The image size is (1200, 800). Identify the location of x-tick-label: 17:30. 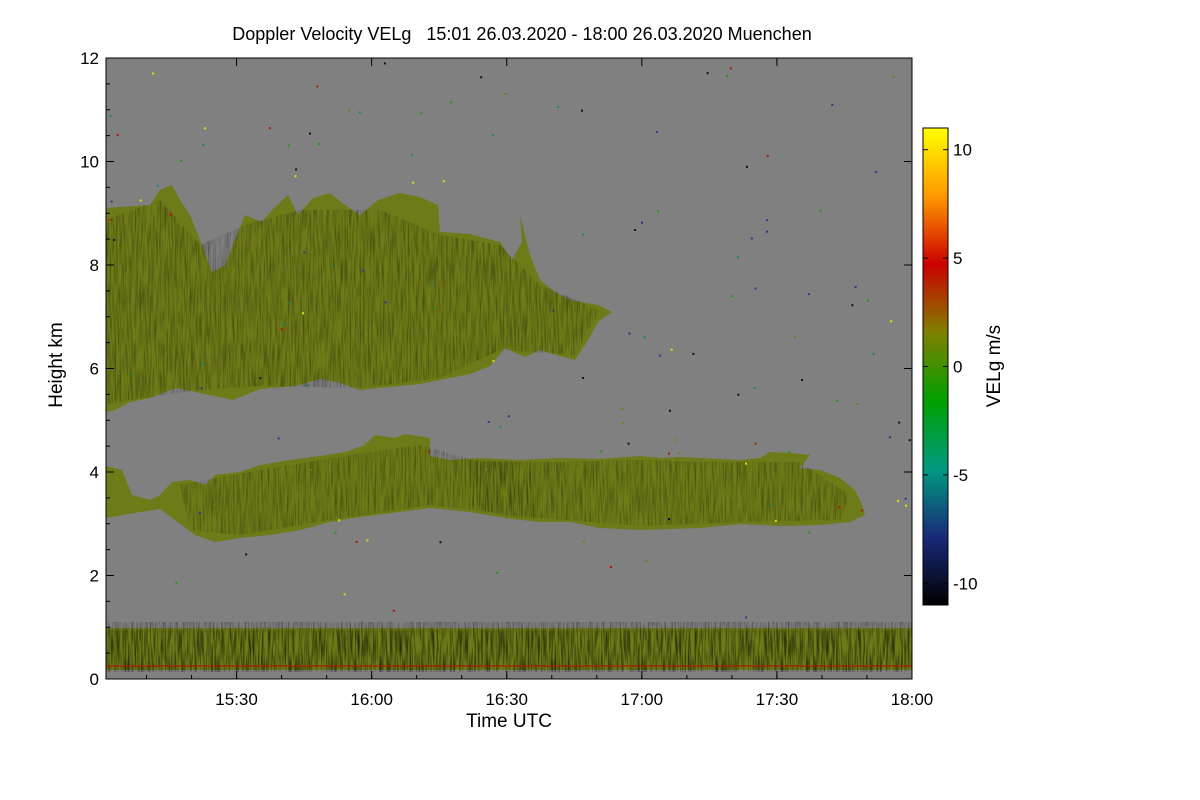
(777, 699).